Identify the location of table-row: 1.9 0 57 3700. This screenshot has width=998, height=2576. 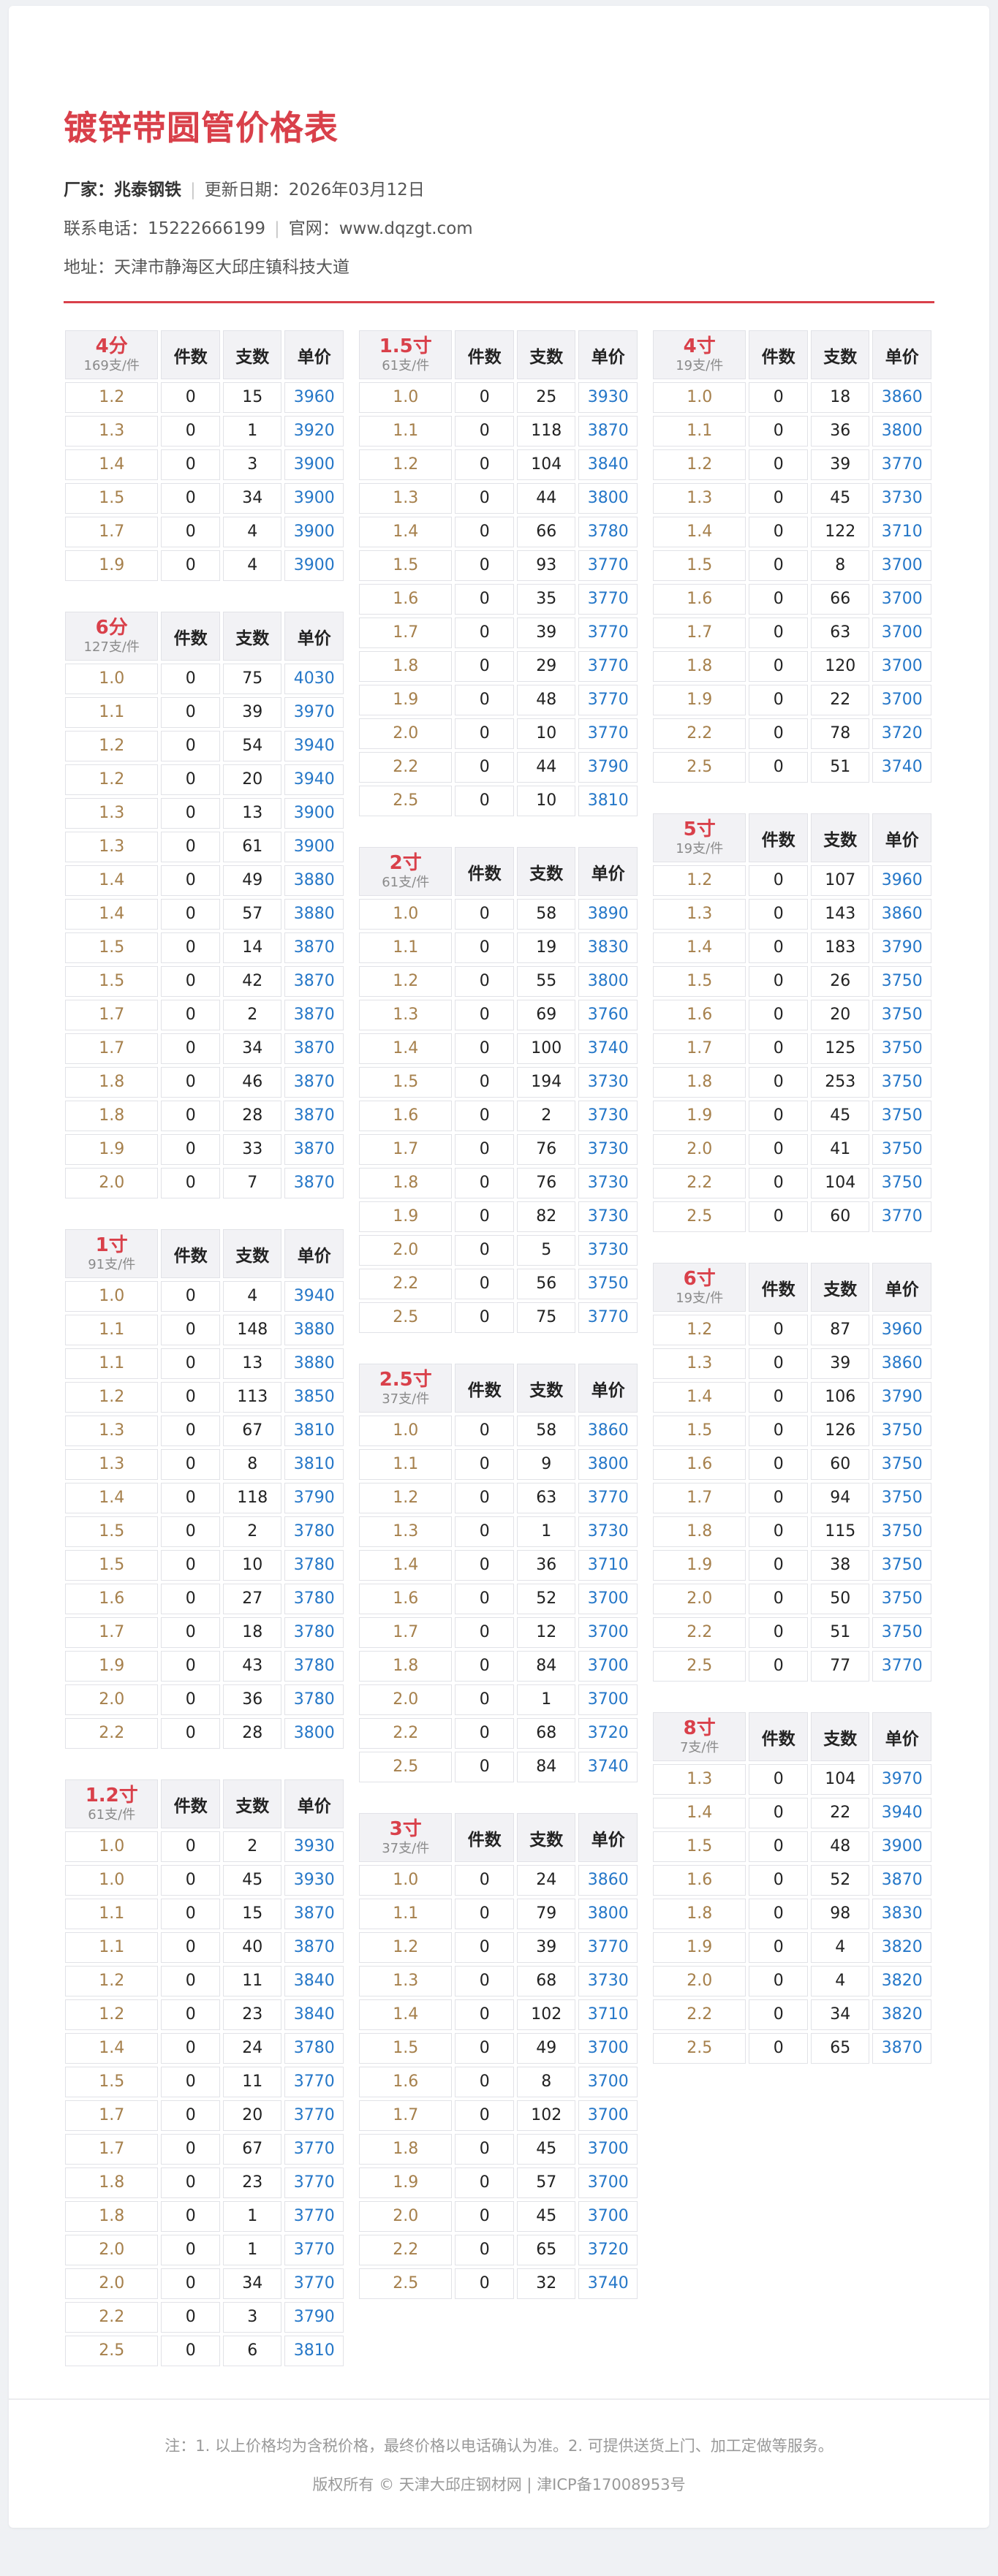
(498, 2182).